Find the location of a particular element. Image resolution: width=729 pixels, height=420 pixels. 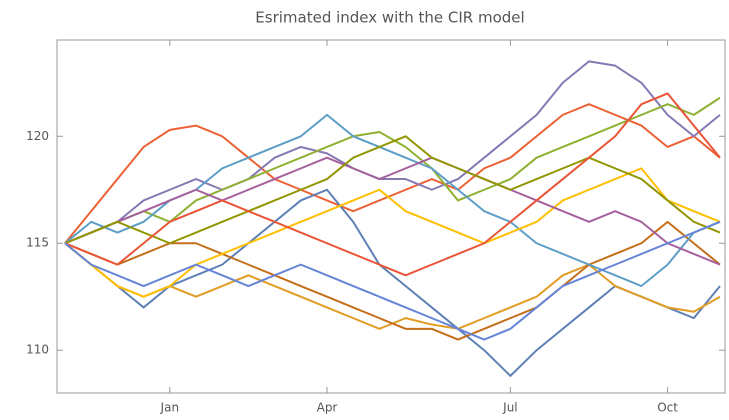

x-tick-label: Apr is located at coordinates (327, 408).